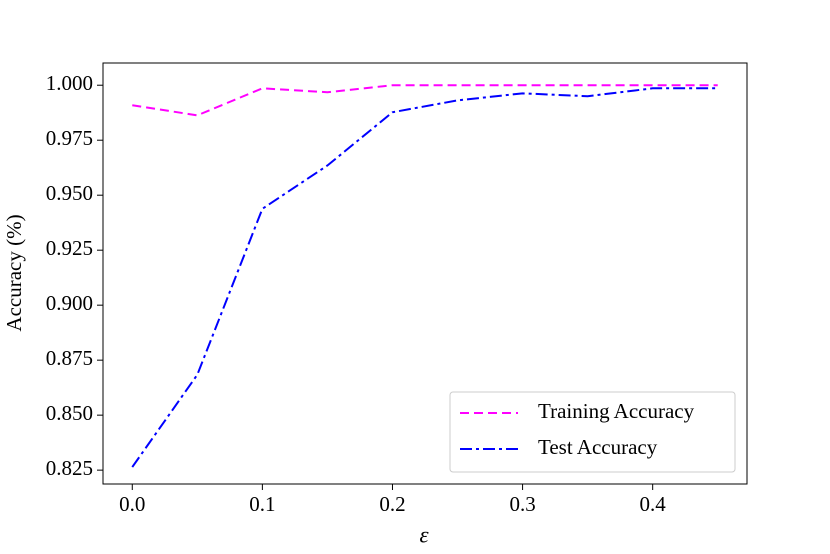 The image size is (830, 554). I want to click on x-tick-label: 0.4, so click(653, 504).